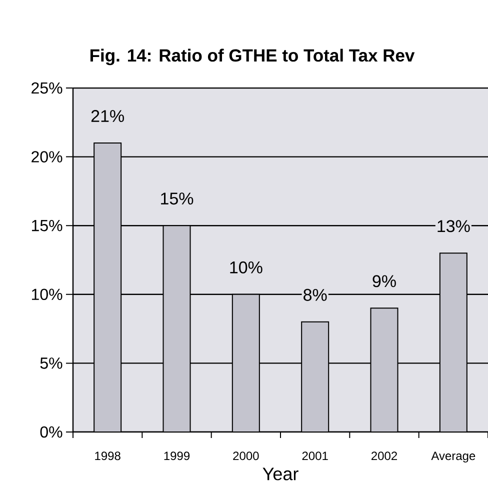 The height and width of the screenshot is (500, 488). What do you see at coordinates (51, 432) in the screenshot?
I see `y-tick-label: 0%` at bounding box center [51, 432].